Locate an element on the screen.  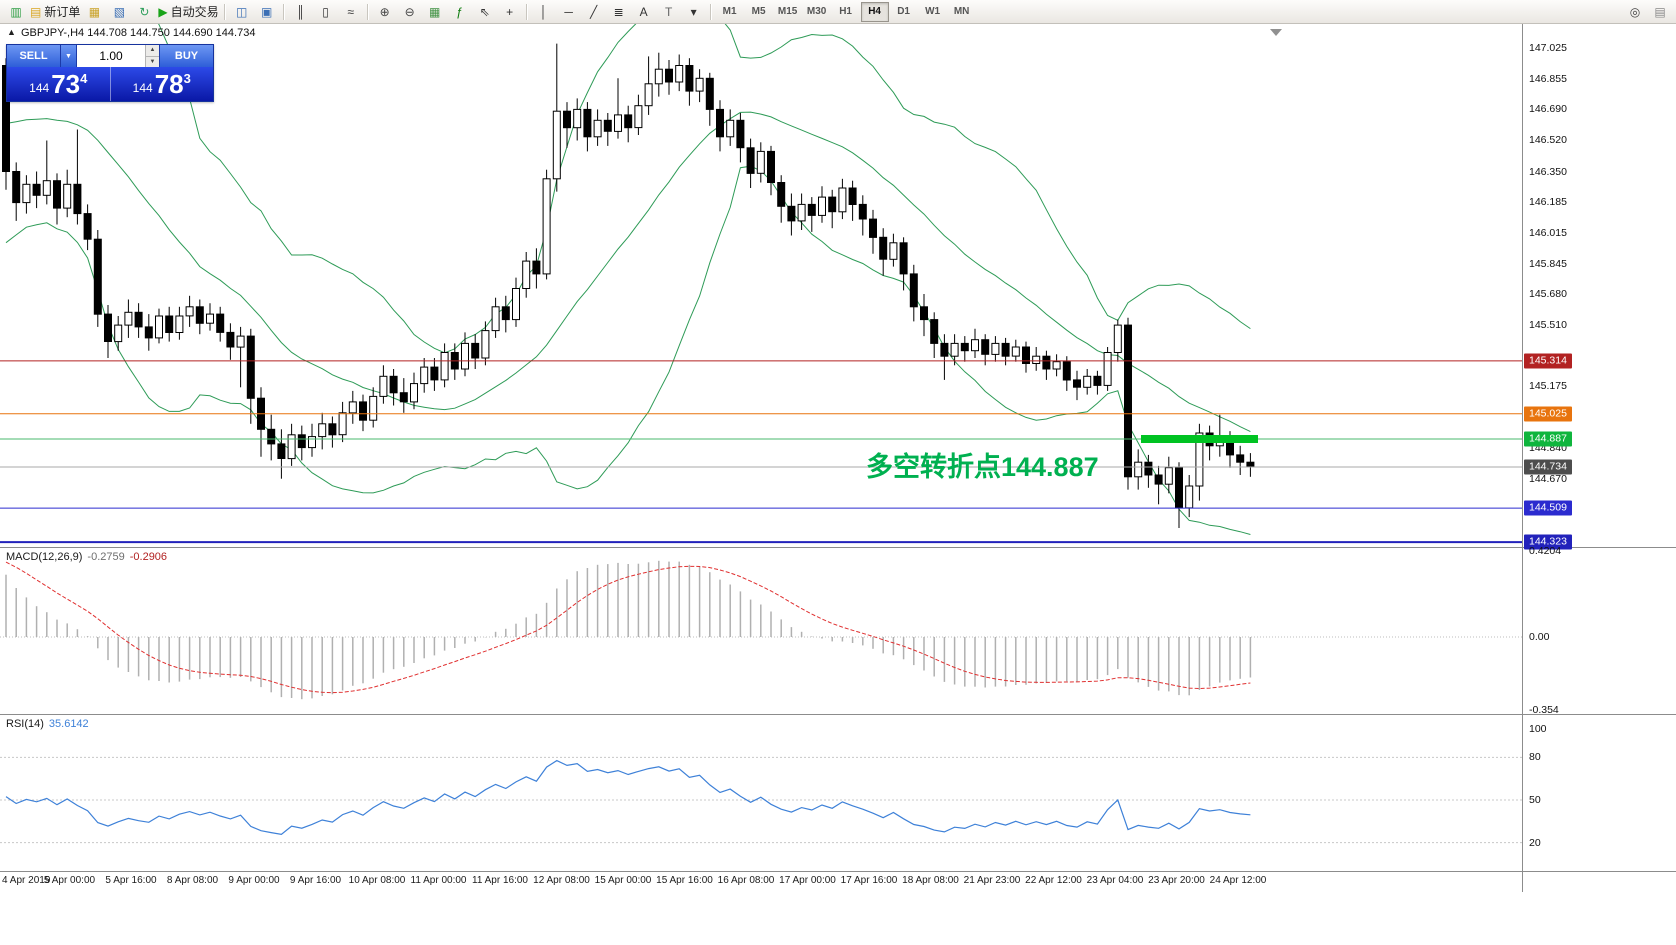
candlestick-type-icon: ▯ is located at coordinates (326, 12).